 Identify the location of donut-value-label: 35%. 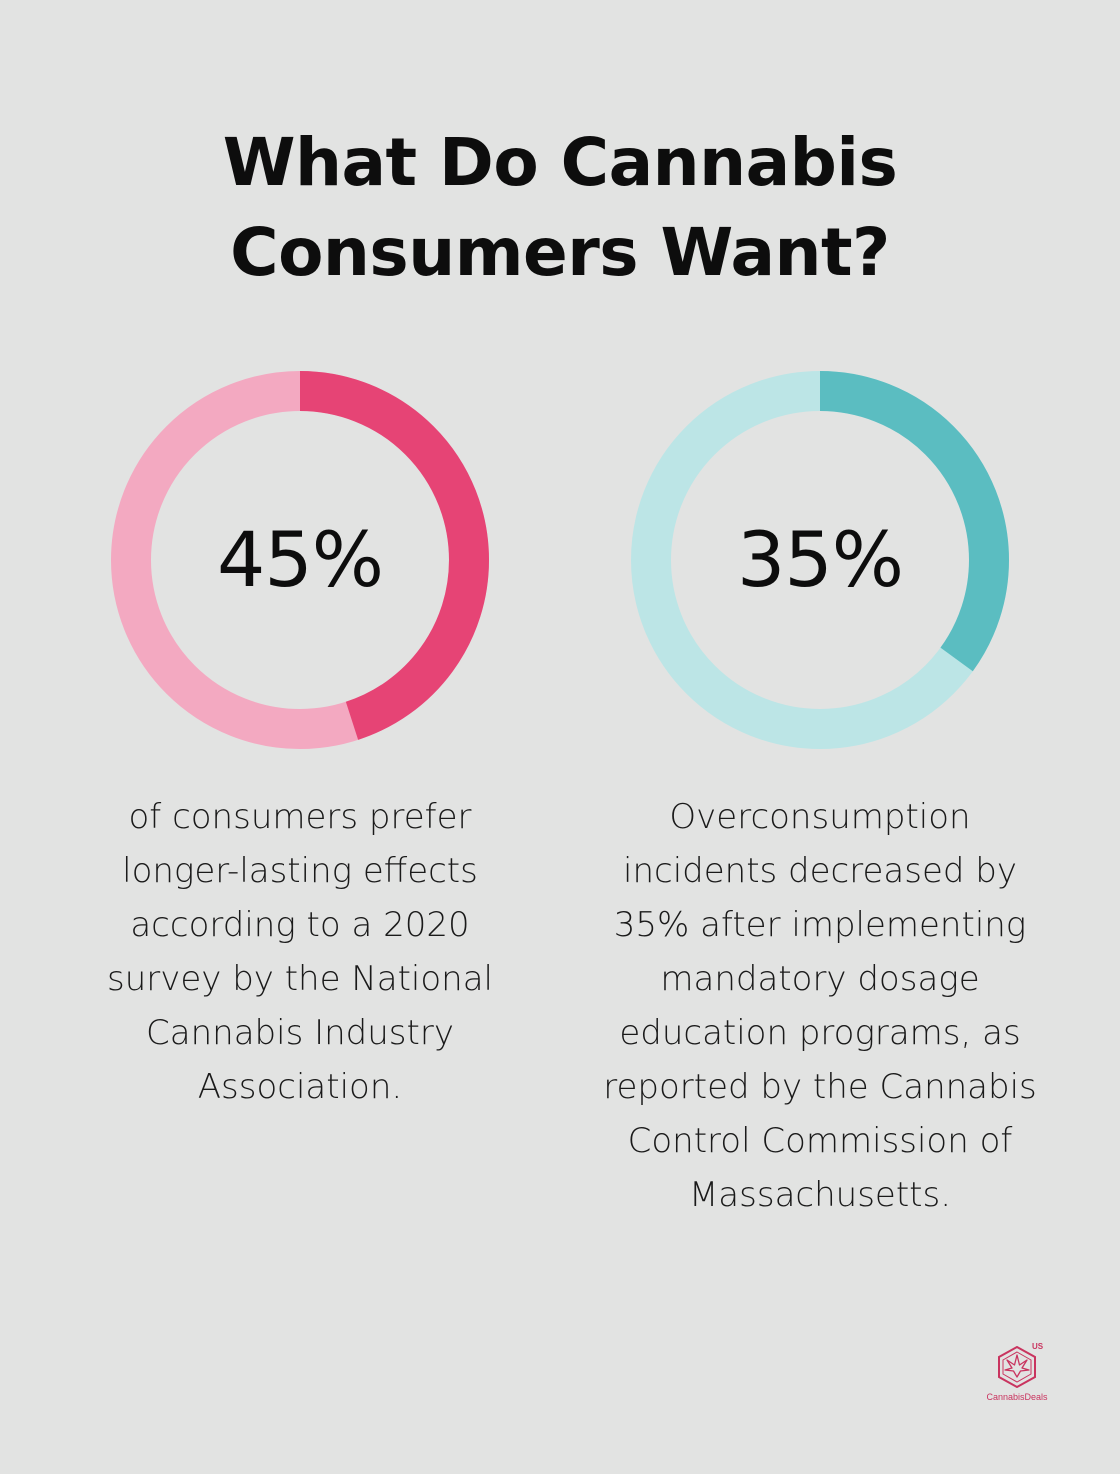
(820, 559).